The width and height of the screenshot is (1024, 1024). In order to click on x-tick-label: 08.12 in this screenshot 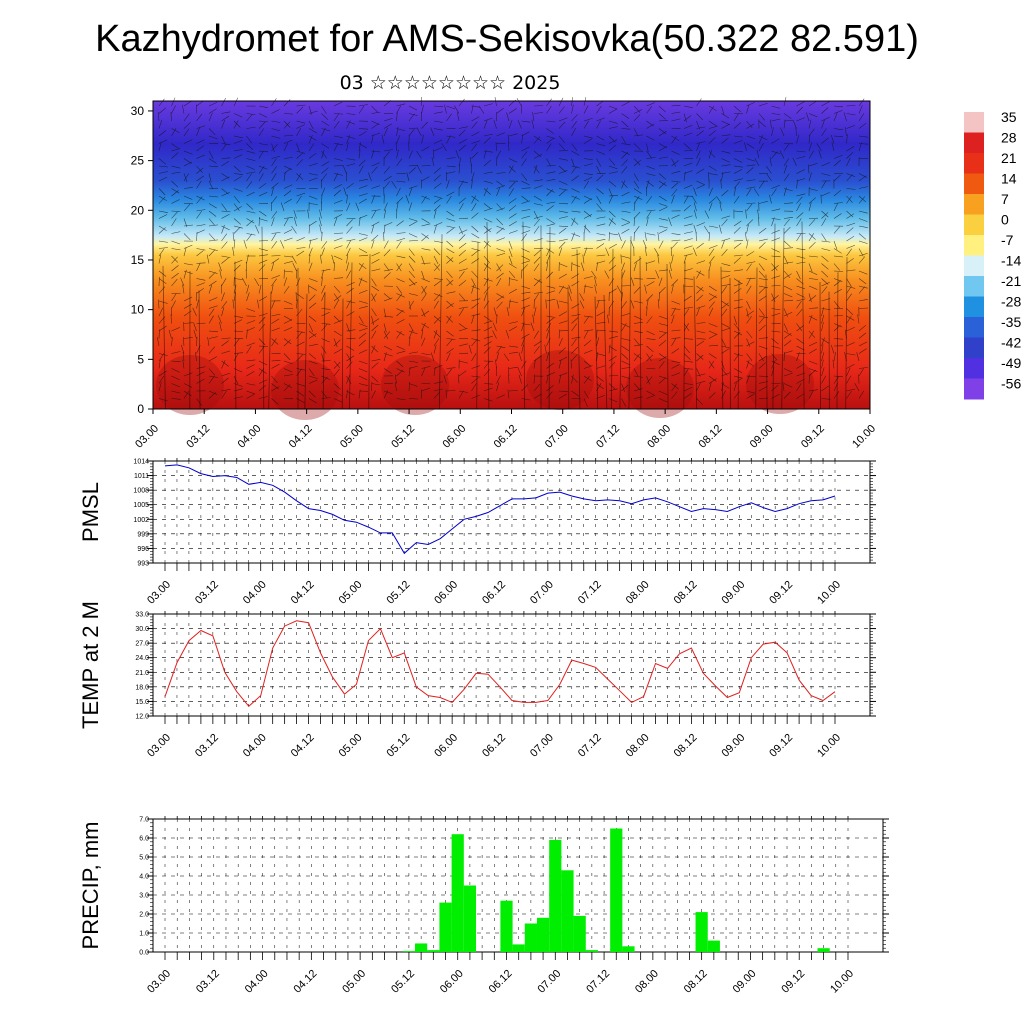, I will do `click(686, 746)`.